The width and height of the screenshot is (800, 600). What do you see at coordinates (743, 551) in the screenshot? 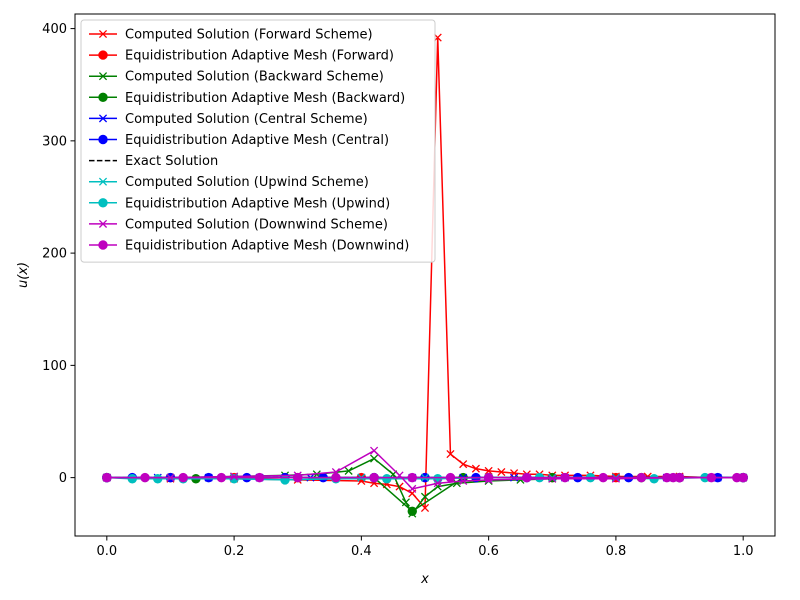
I see `x-tick-label-5: 1.0` at bounding box center [743, 551].